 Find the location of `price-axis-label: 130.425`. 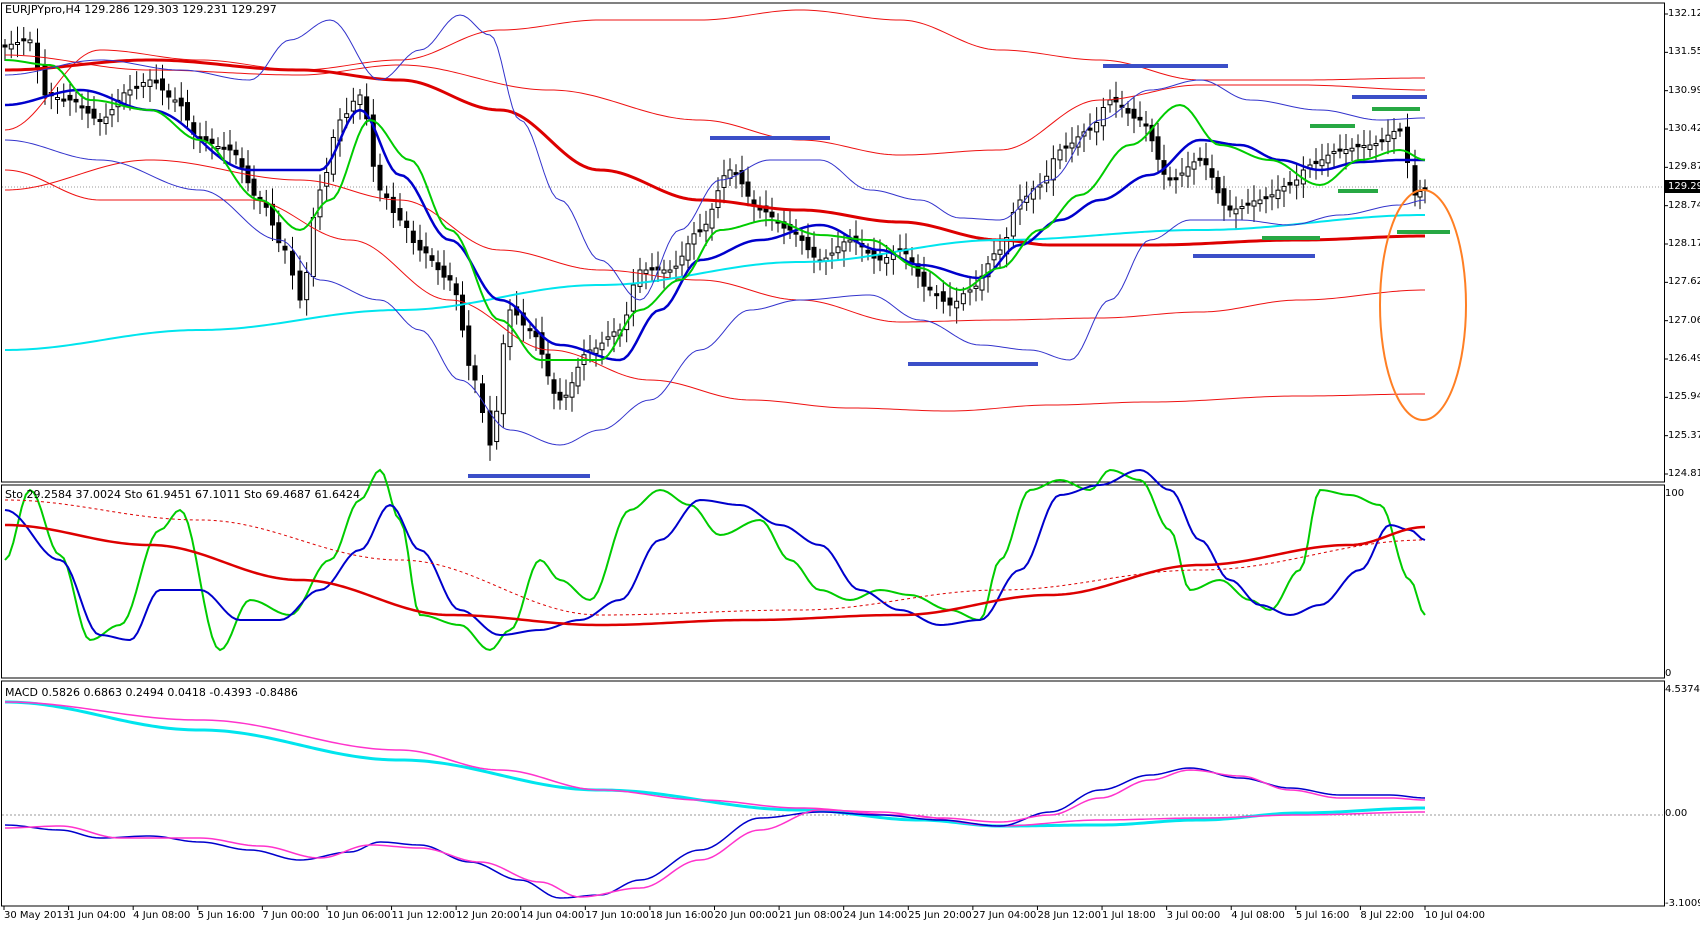

price-axis-label: 130.425 is located at coordinates (1684, 128).